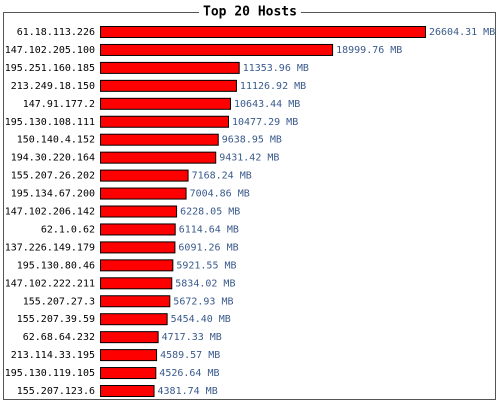 The image size is (500, 403). Describe the element at coordinates (208, 247) in the screenshot. I see `value-label: 6091.26 MB` at that location.